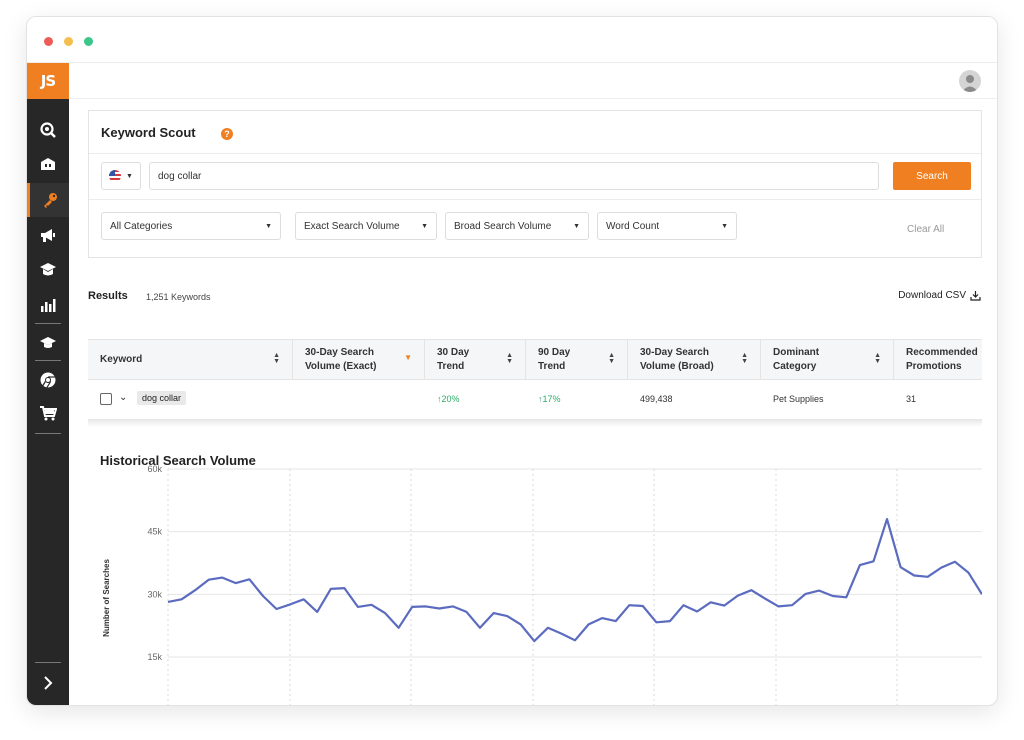 Image resolution: width=1024 pixels, height=740 pixels. I want to click on column-header-label: Dominant Category, so click(796, 359).